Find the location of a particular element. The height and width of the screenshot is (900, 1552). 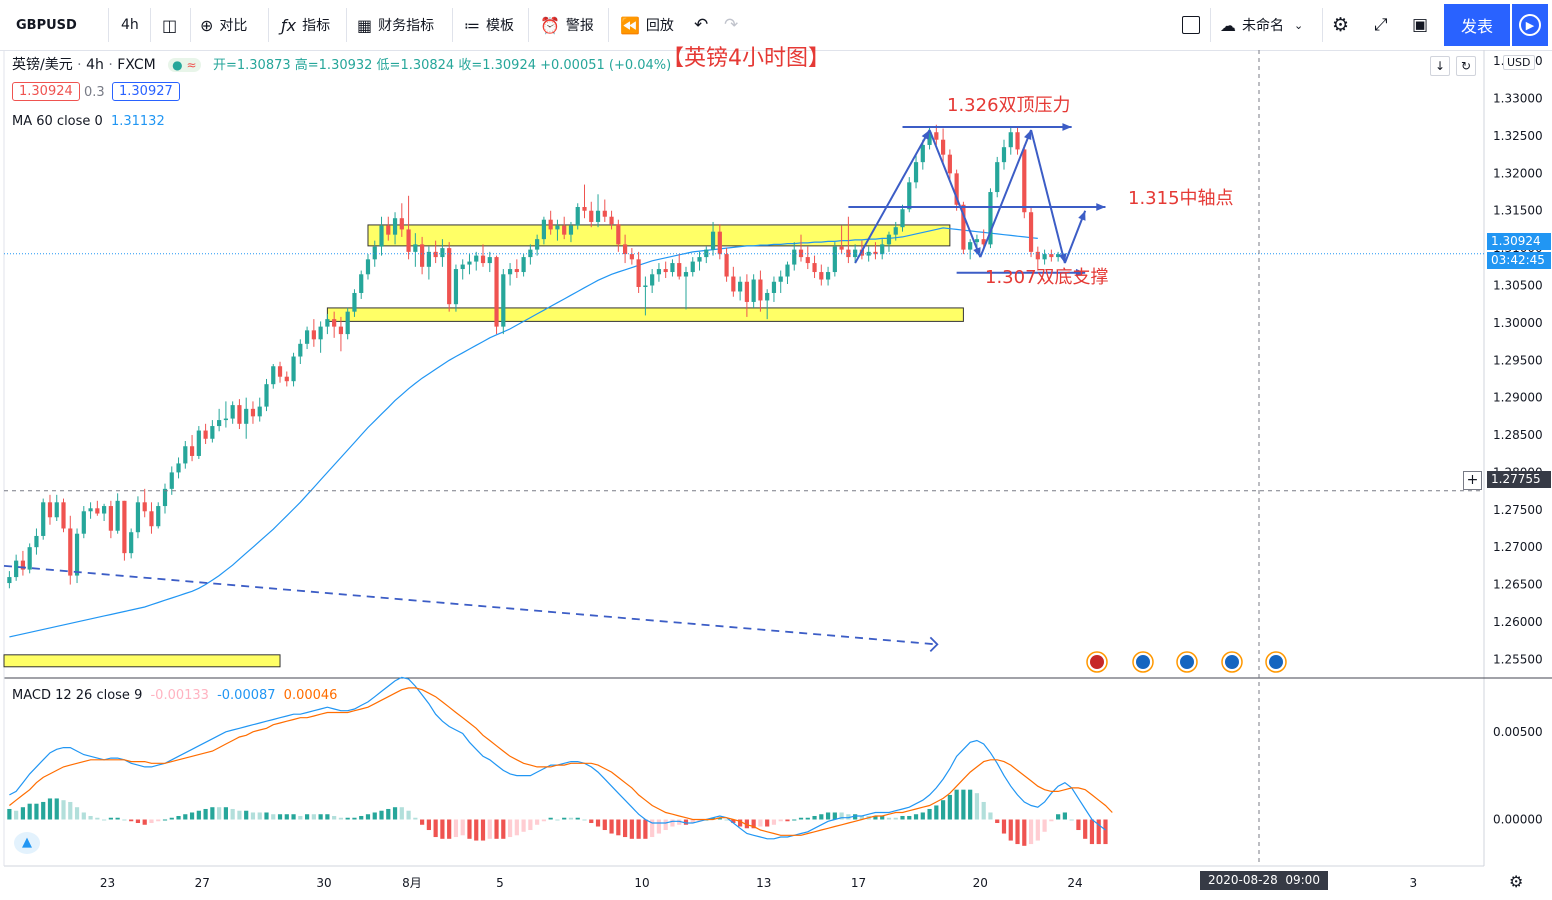

events-layer is located at coordinates (1186, 662).